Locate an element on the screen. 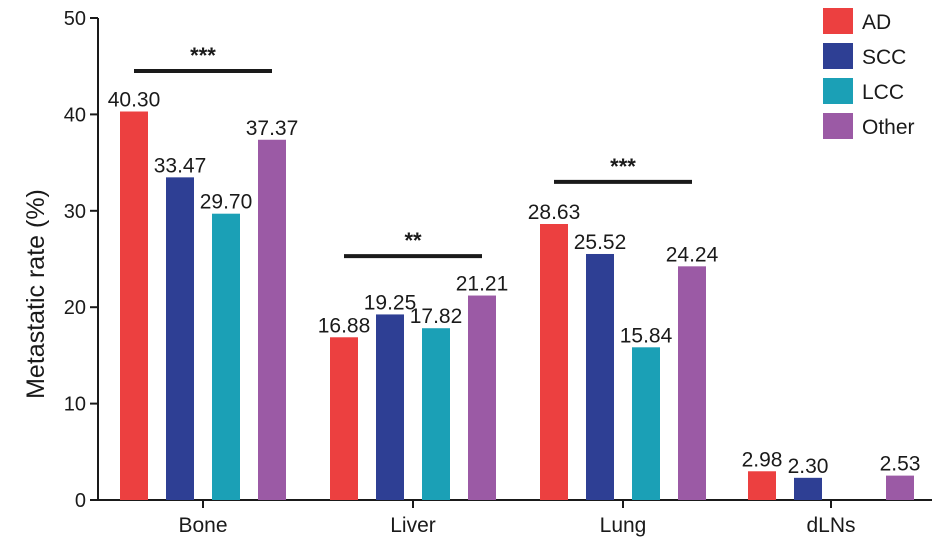 This screenshot has width=942, height=543. data-label: 25.52 is located at coordinates (600, 242).